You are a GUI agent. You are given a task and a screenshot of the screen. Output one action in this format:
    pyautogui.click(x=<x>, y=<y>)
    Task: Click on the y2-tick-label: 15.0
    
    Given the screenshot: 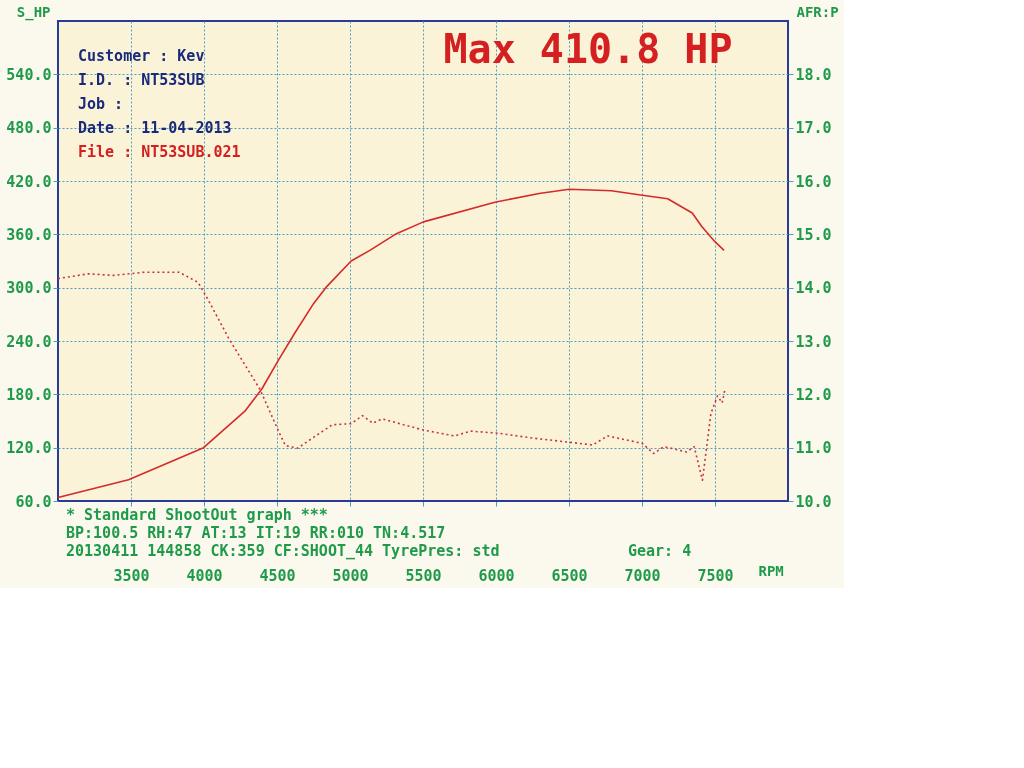 What is the action you would take?
    pyautogui.click(x=813, y=234)
    